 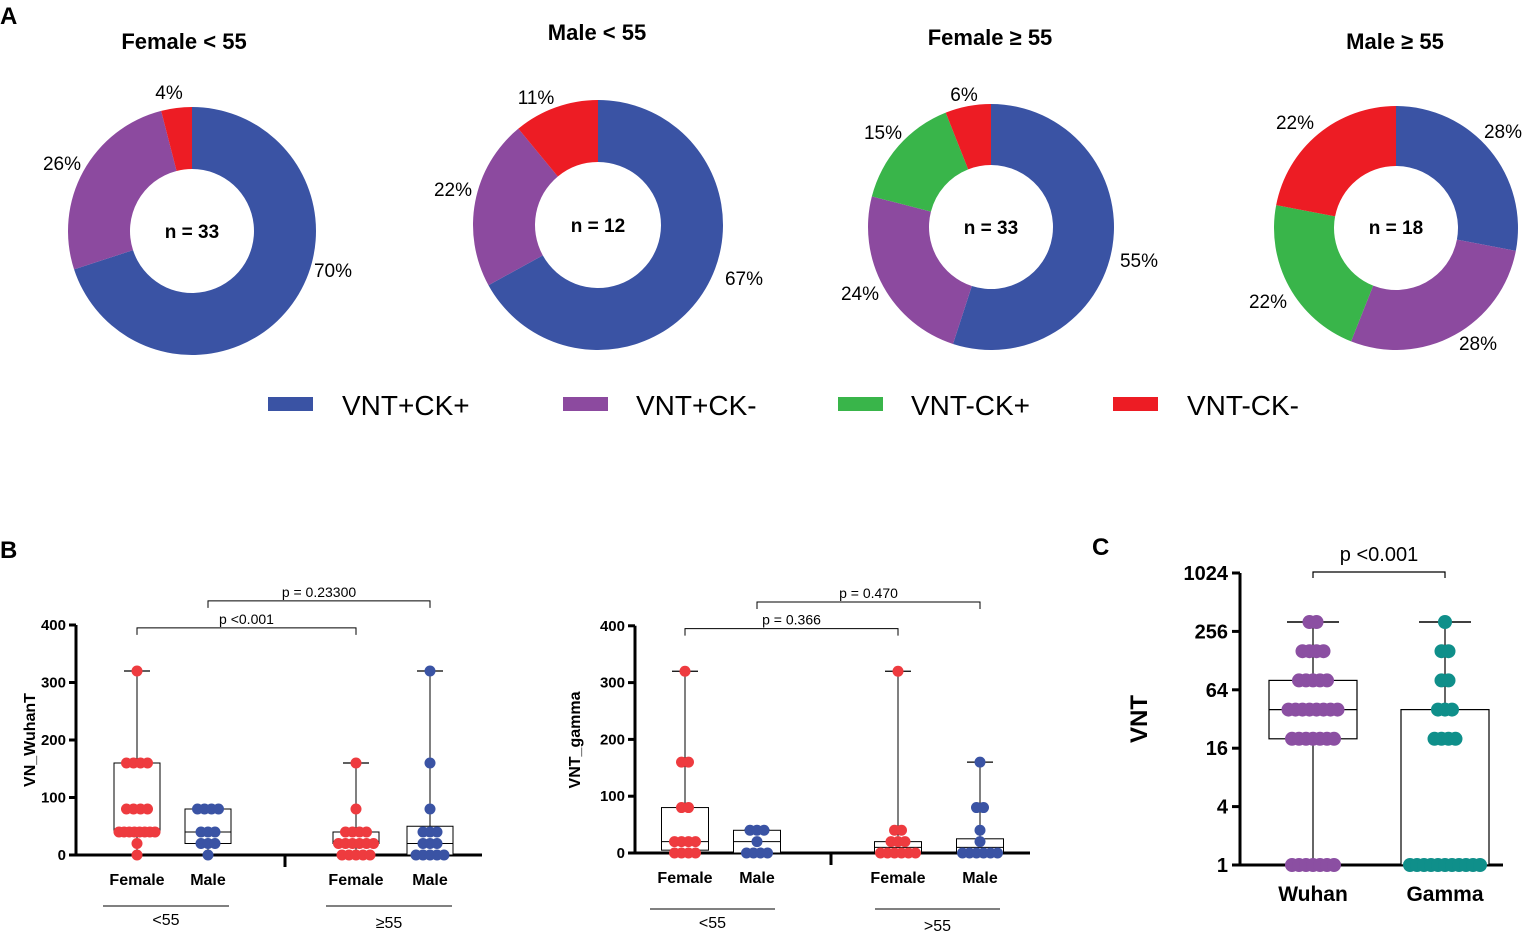 What do you see at coordinates (612, 683) in the screenshot?
I see `y-tick-label: 300` at bounding box center [612, 683].